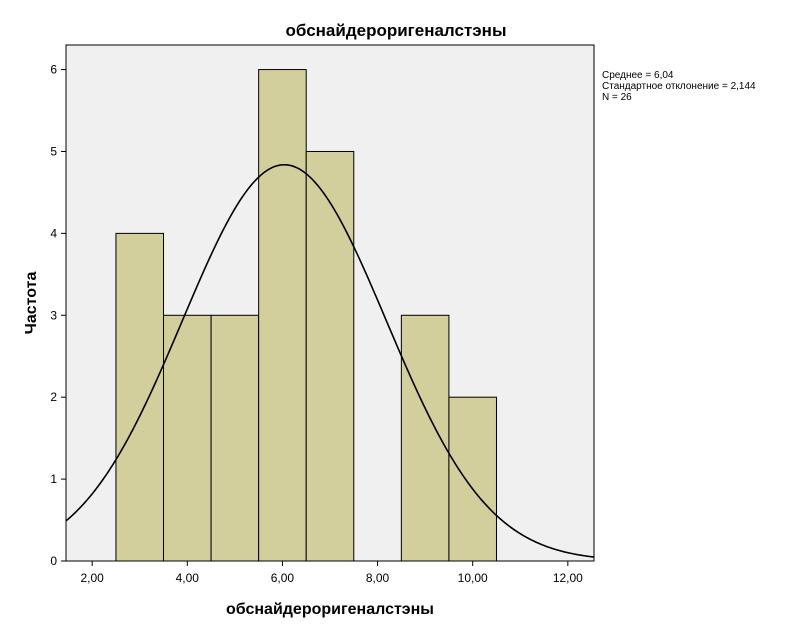  What do you see at coordinates (53, 233) in the screenshot?
I see `y-tick-label: 4` at bounding box center [53, 233].